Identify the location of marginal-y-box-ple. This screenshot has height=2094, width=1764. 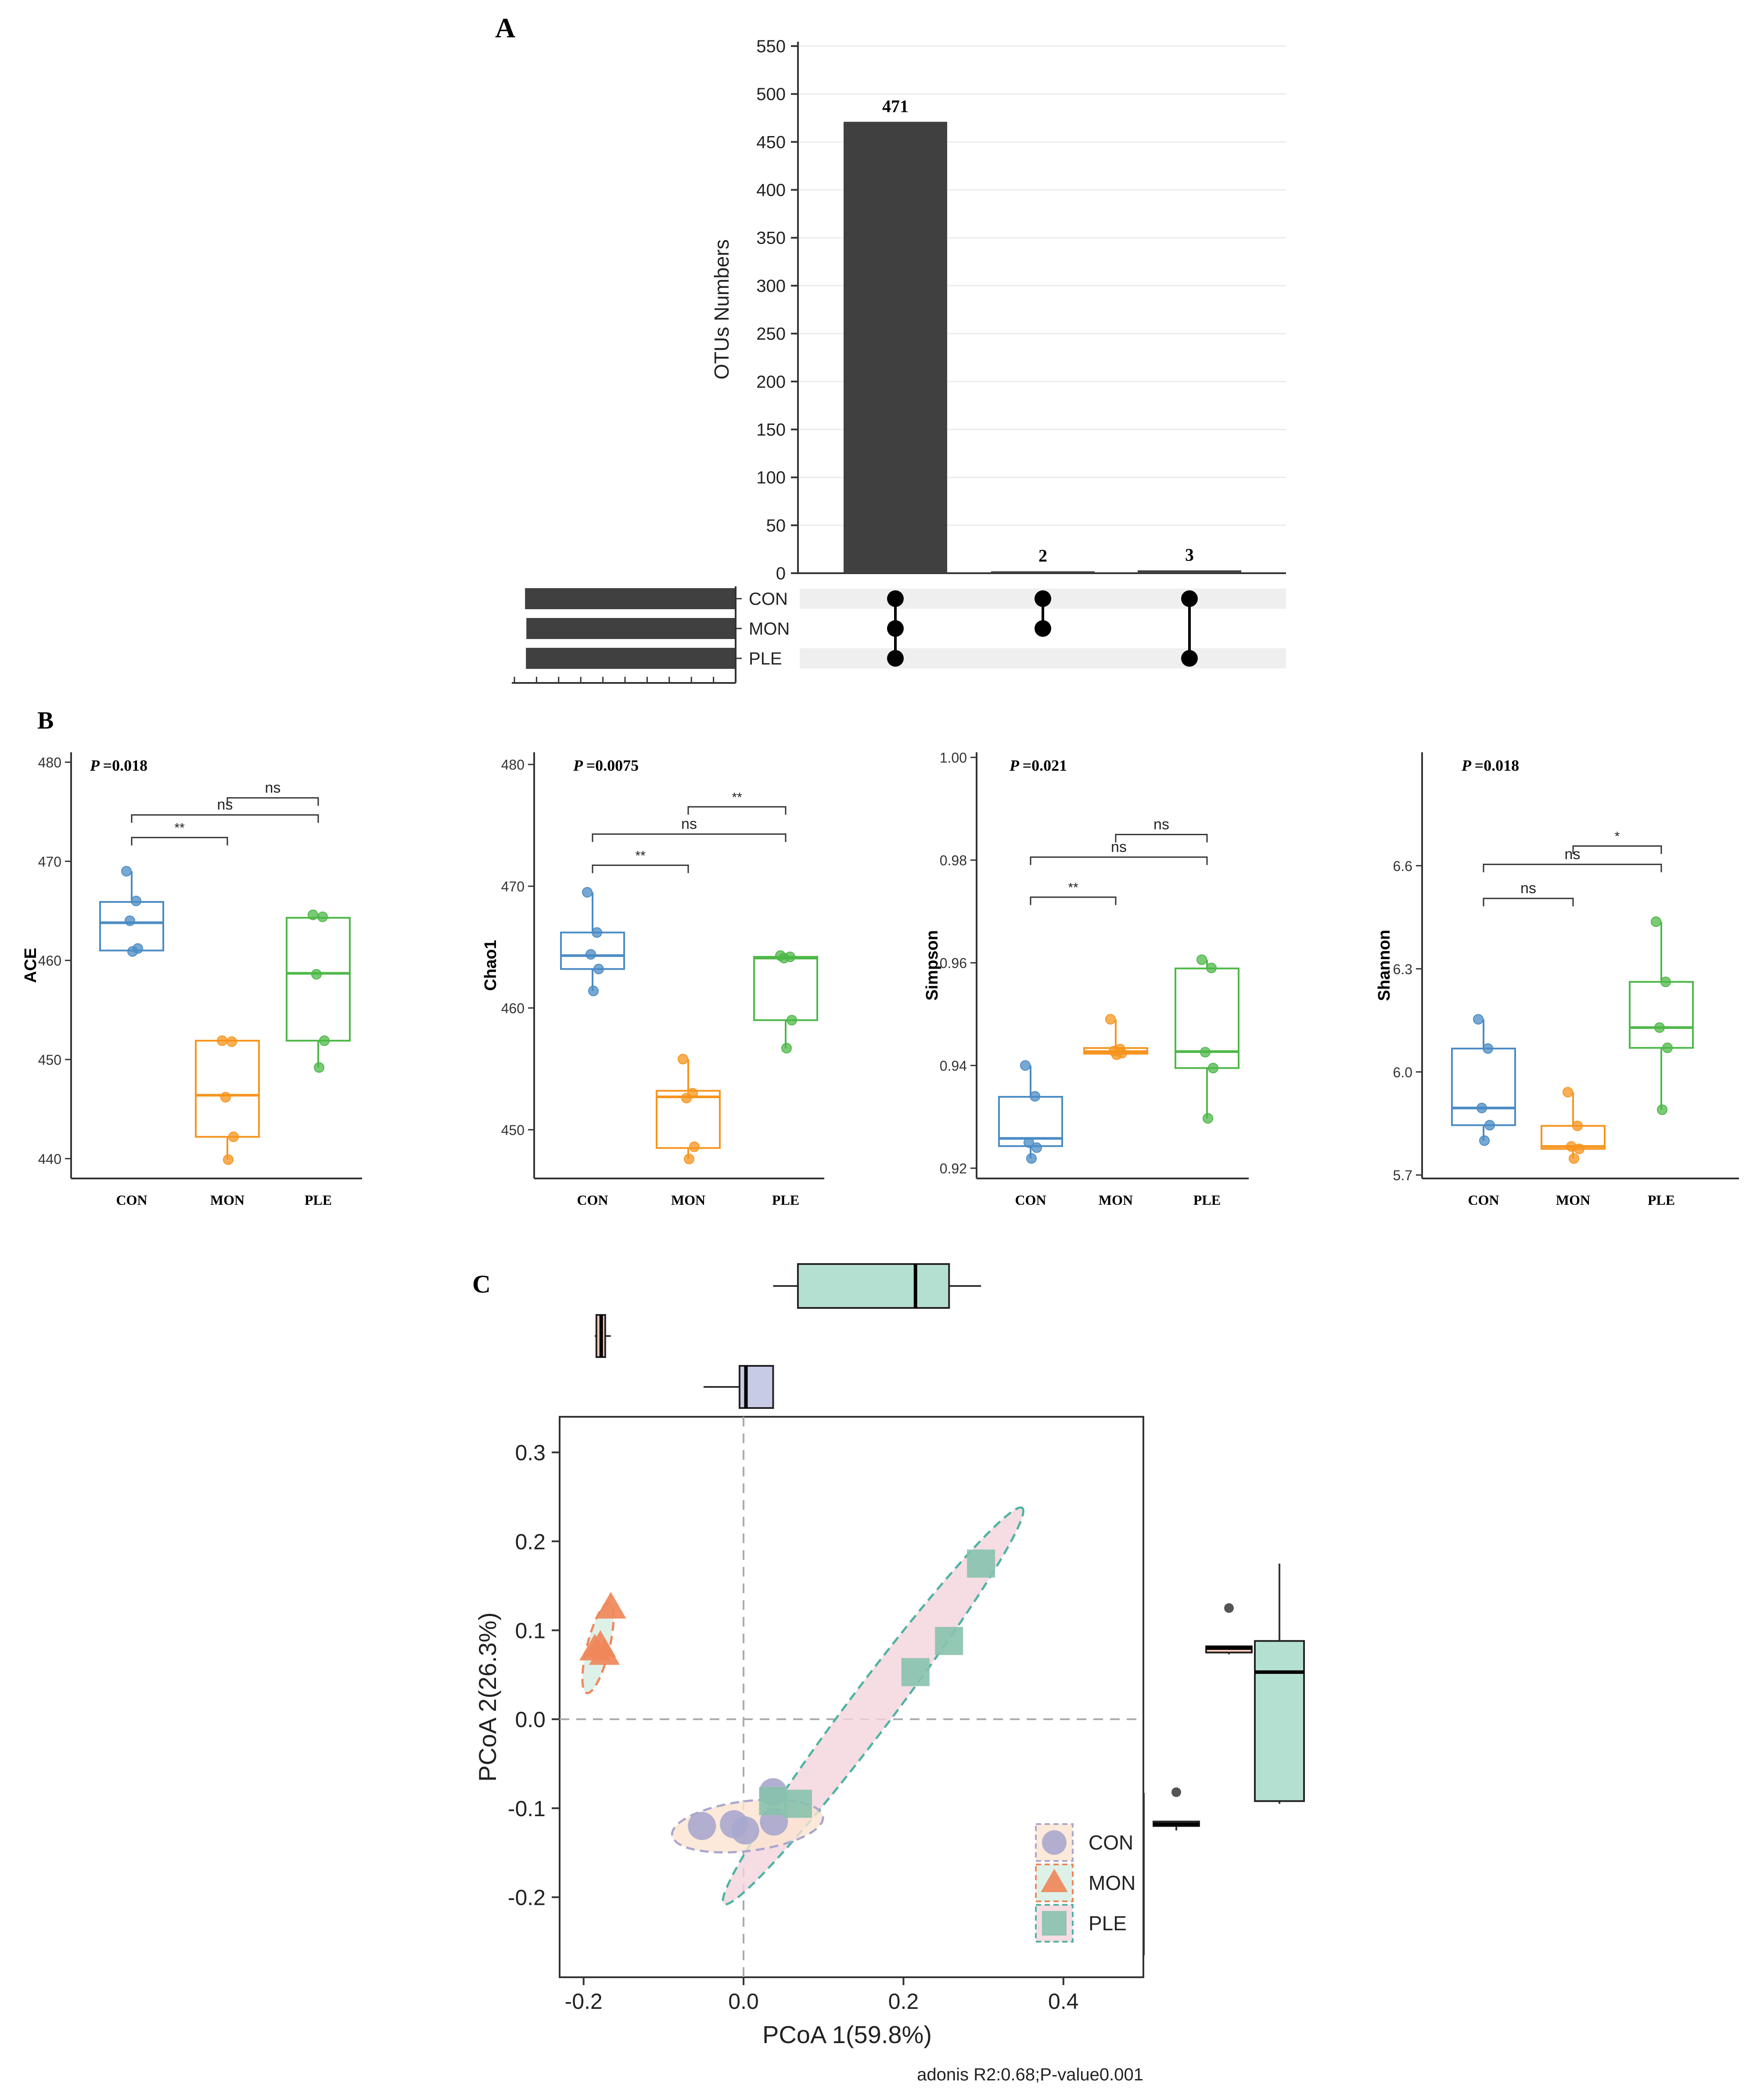
(1280, 1721).